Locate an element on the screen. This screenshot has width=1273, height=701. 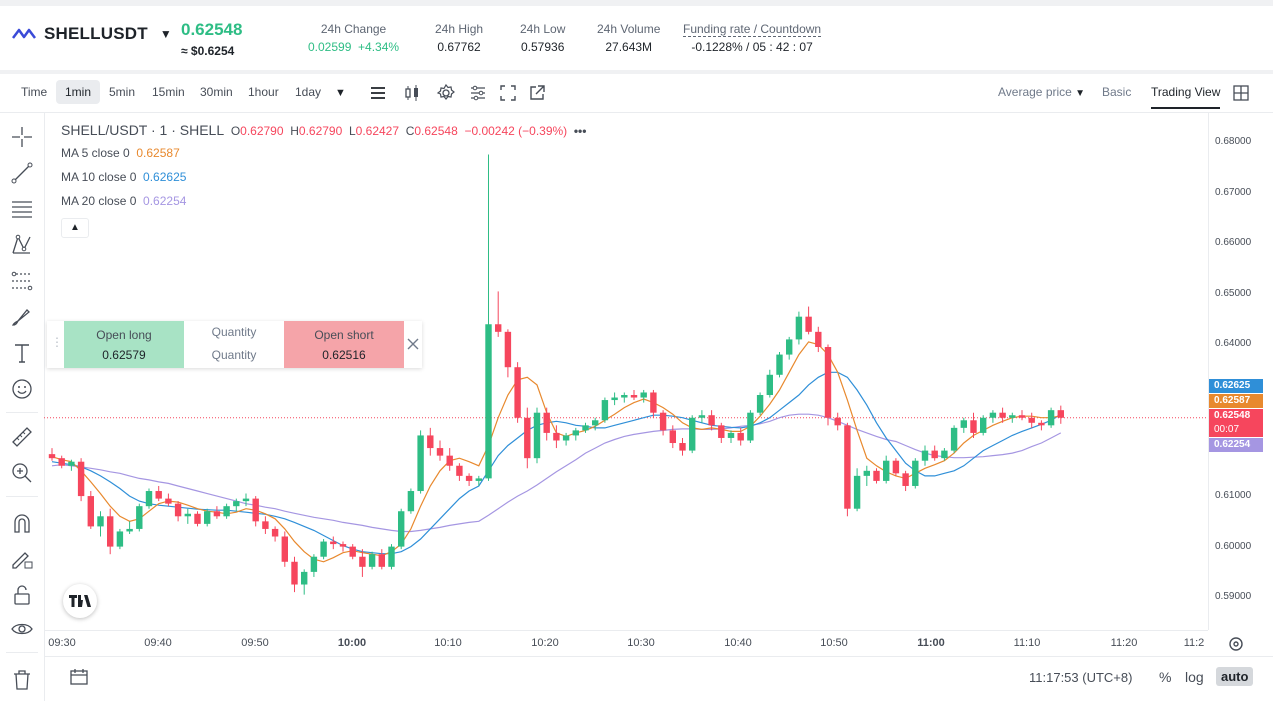
lock-icon is located at coordinates (22, 595).